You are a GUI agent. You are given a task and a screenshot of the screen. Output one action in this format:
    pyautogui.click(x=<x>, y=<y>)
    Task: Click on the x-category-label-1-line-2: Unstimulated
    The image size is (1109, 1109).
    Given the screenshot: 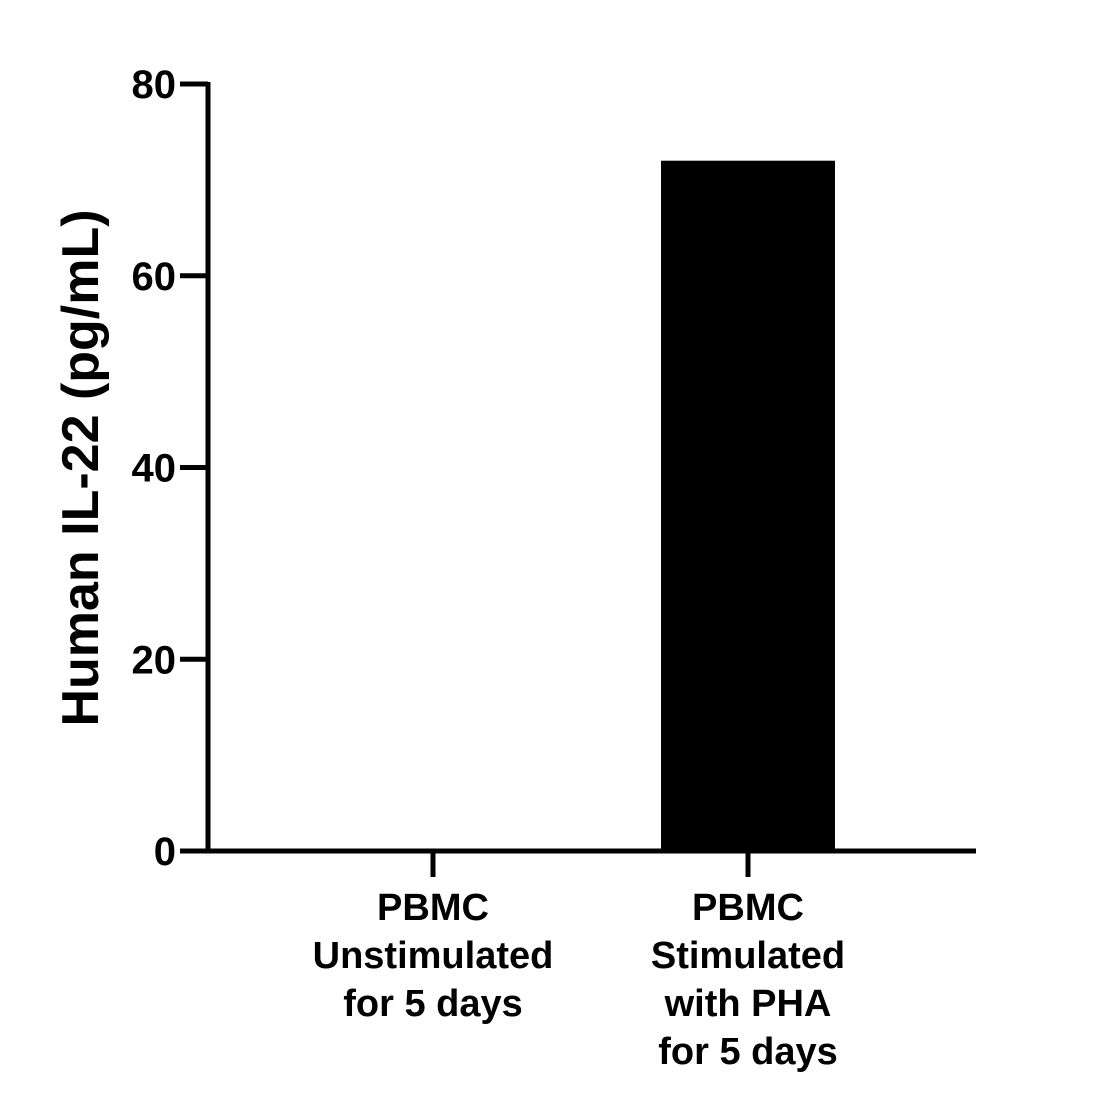 What is the action you would take?
    pyautogui.click(x=433, y=956)
    